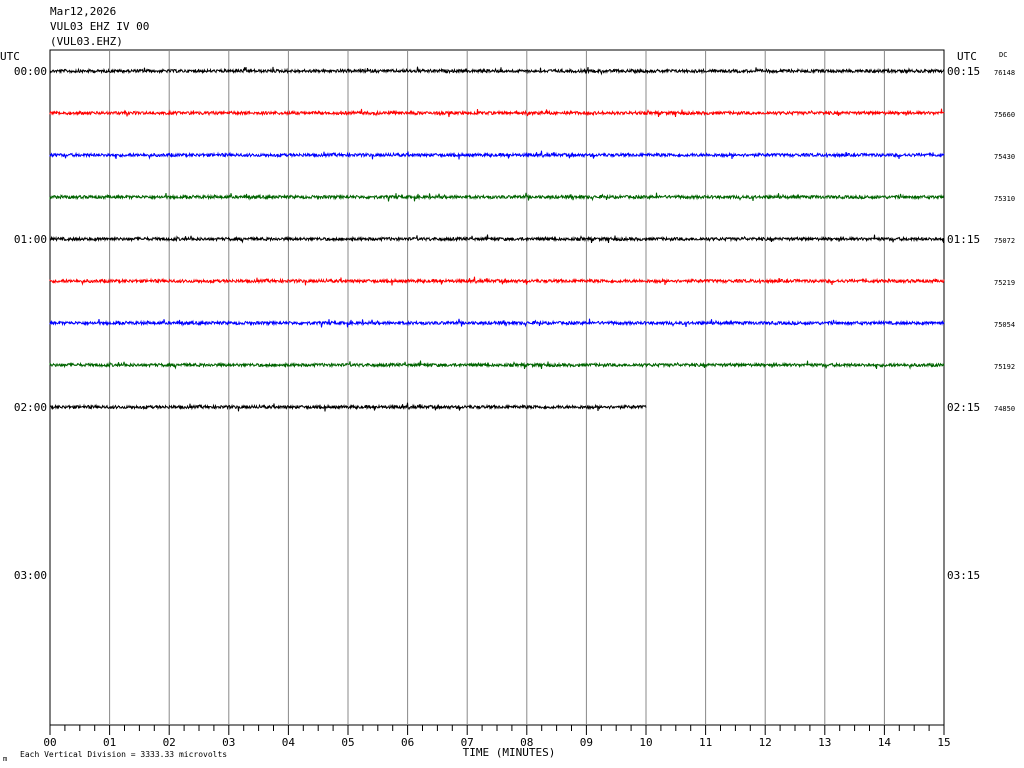  What do you see at coordinates (509, 752) in the screenshot?
I see `x-axis-title: TIME (MINUTES)` at bounding box center [509, 752].